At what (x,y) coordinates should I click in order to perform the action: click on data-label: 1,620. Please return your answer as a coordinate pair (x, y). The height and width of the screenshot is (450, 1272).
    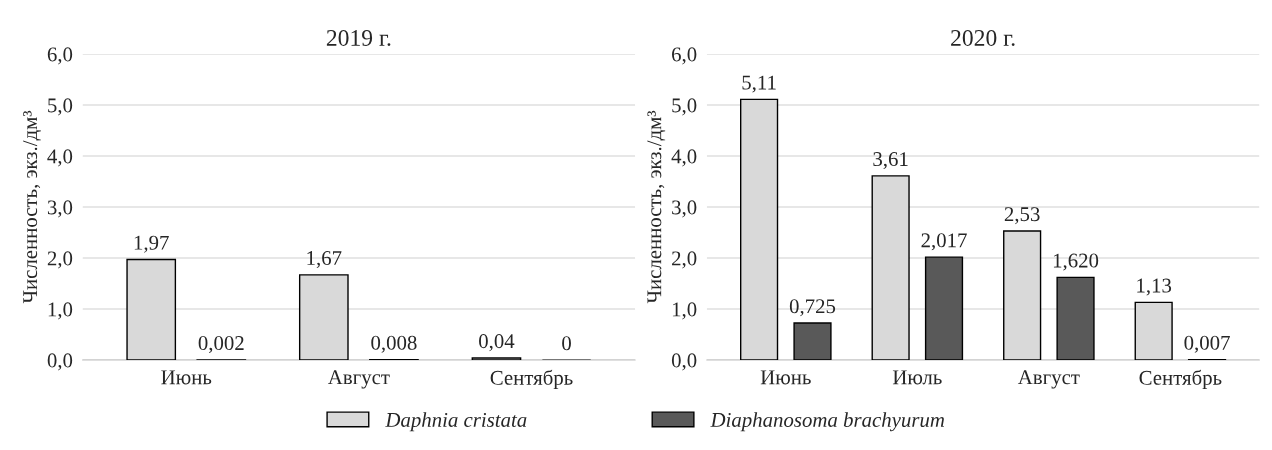
    Looking at the image, I should click on (1076, 262).